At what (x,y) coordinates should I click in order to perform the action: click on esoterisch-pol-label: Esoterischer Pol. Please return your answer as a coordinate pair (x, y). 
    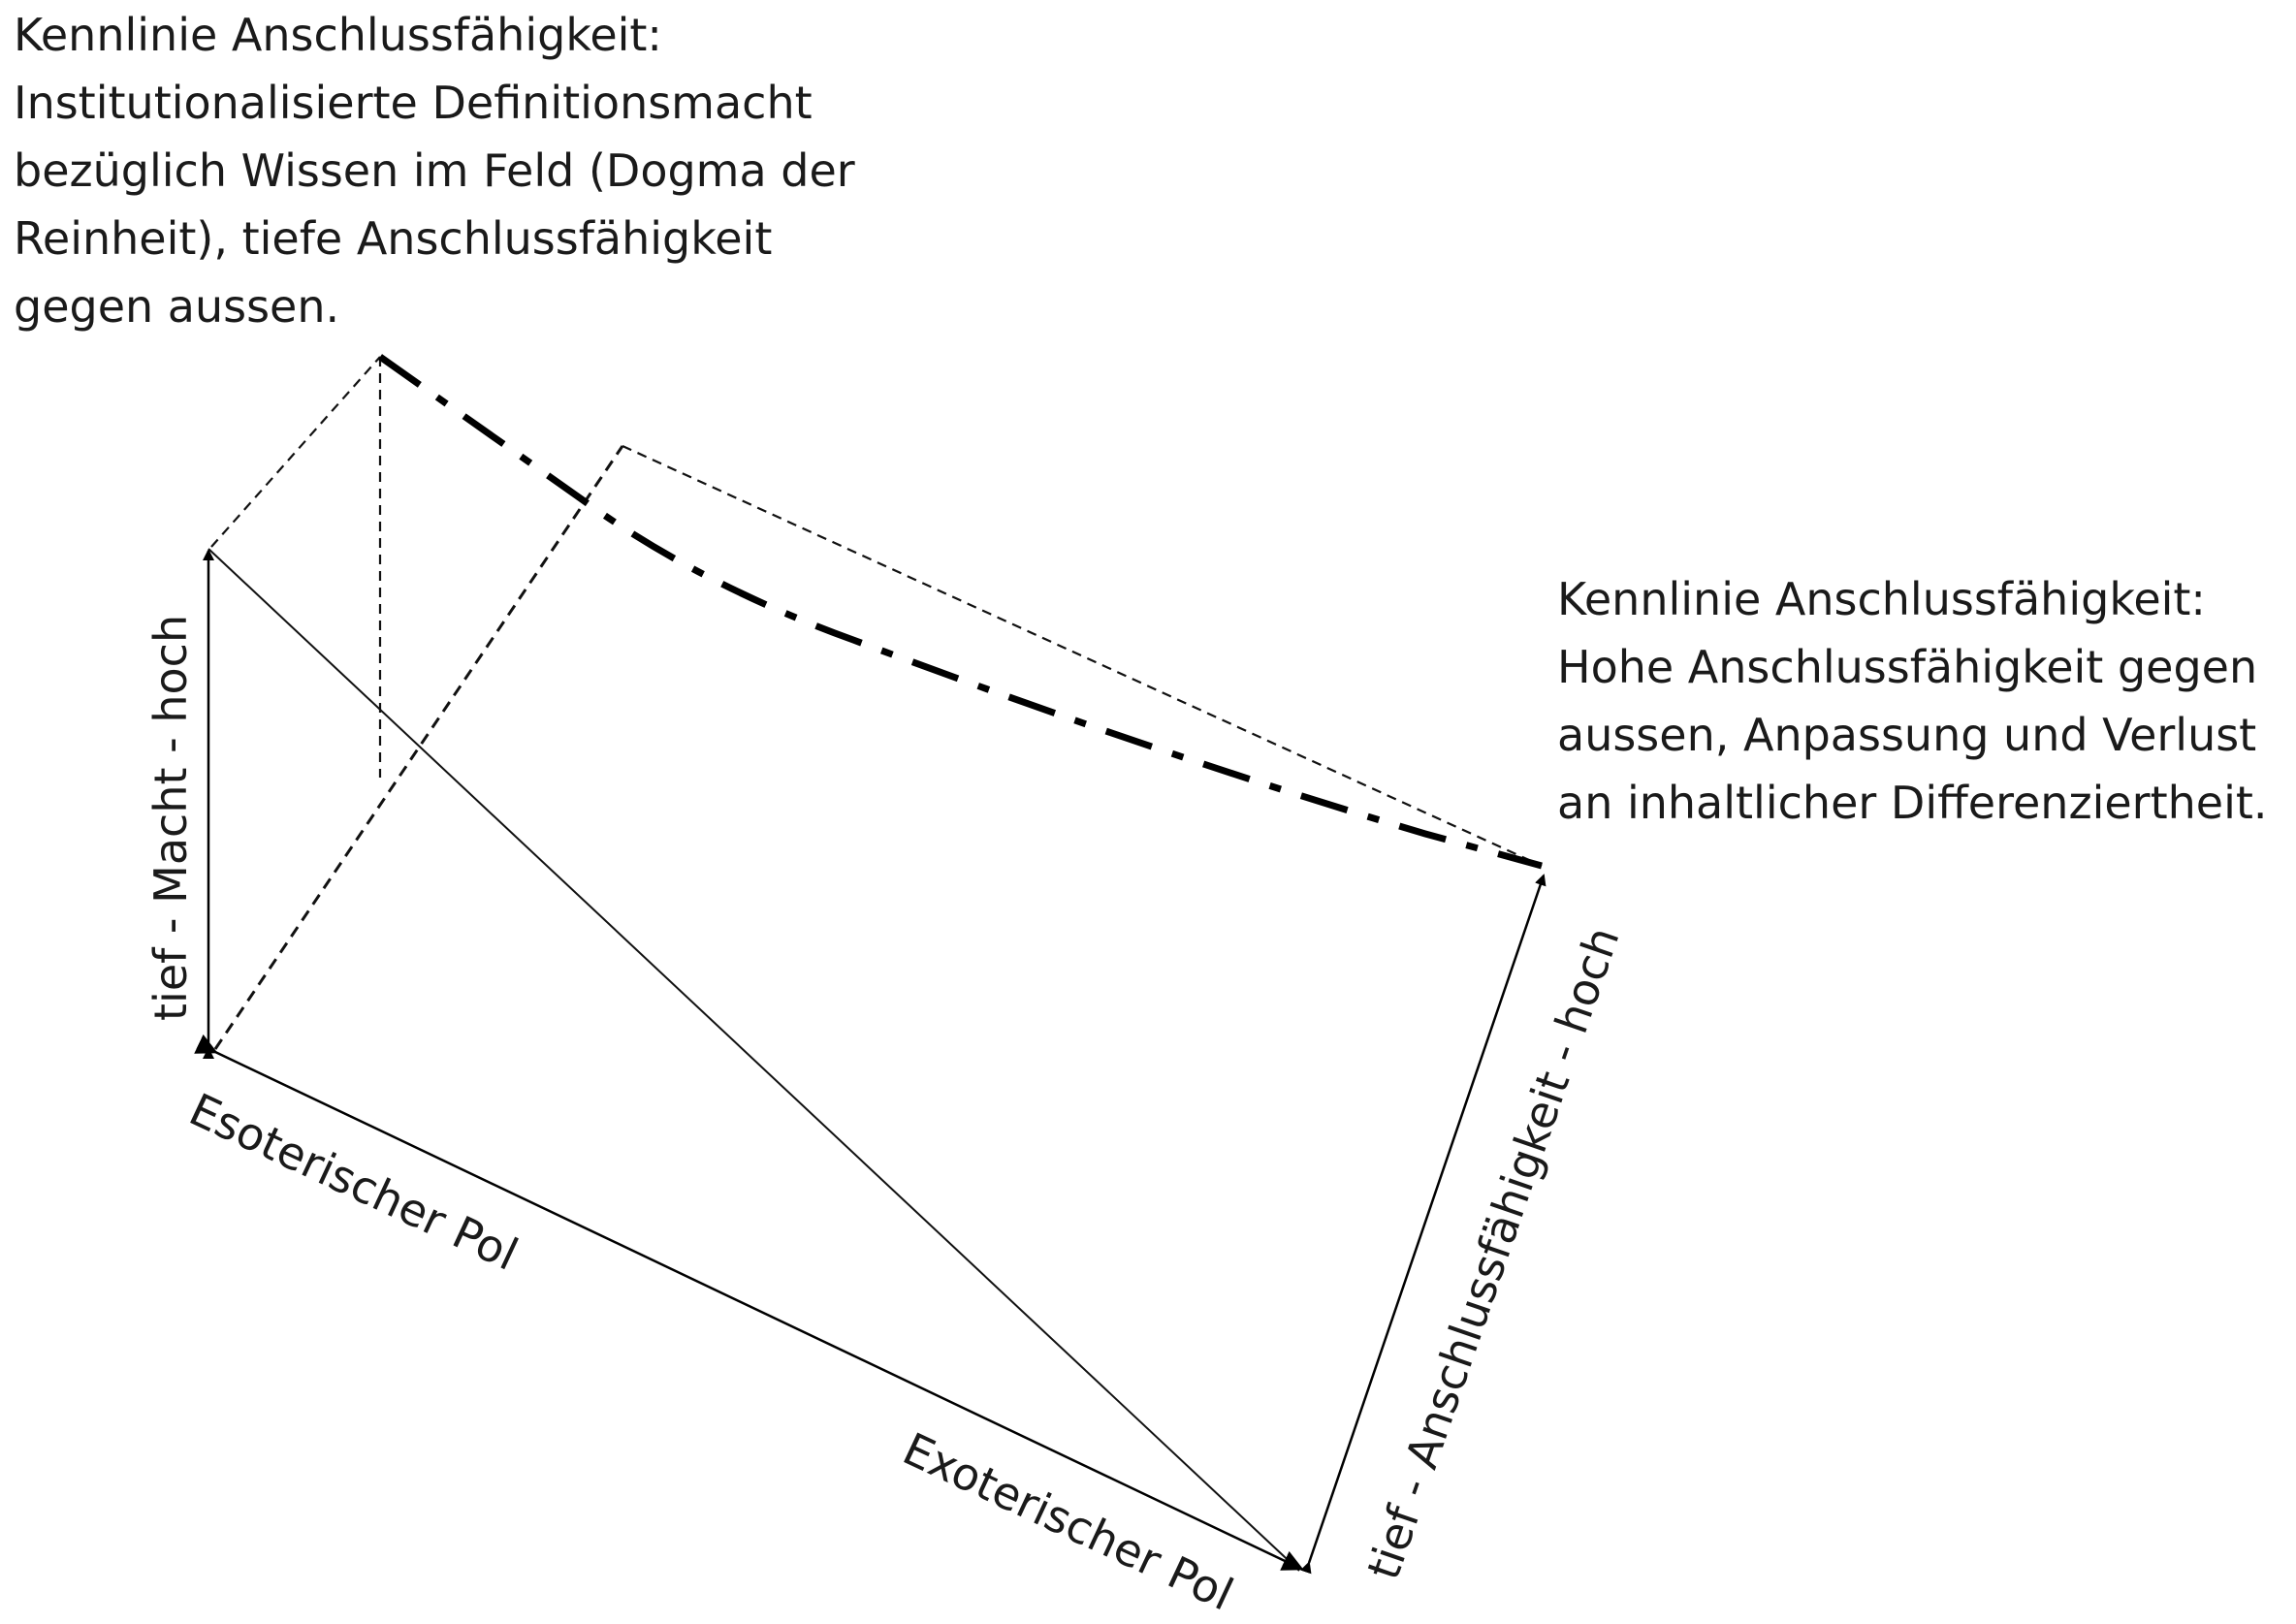
    Looking at the image, I should click on (353, 1182).